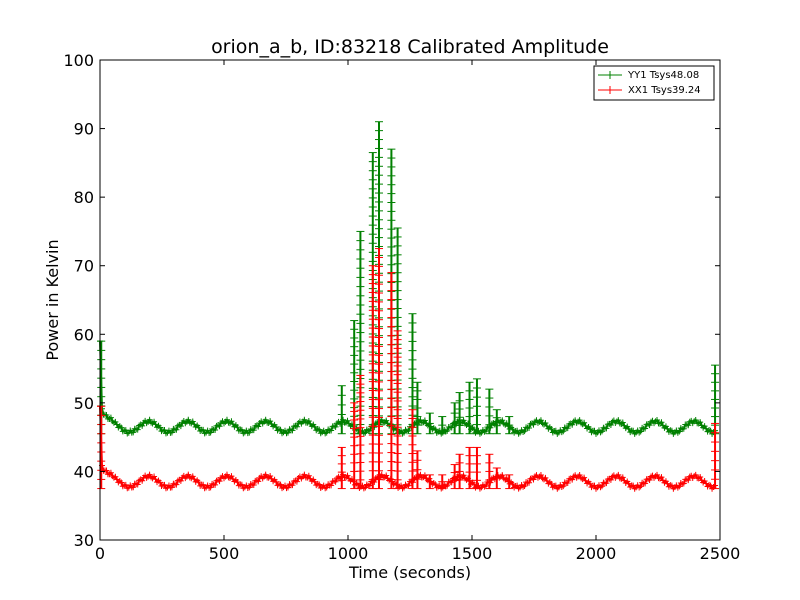 This screenshot has width=800, height=600. What do you see at coordinates (596, 553) in the screenshot?
I see `x-tick-label: 2000` at bounding box center [596, 553].